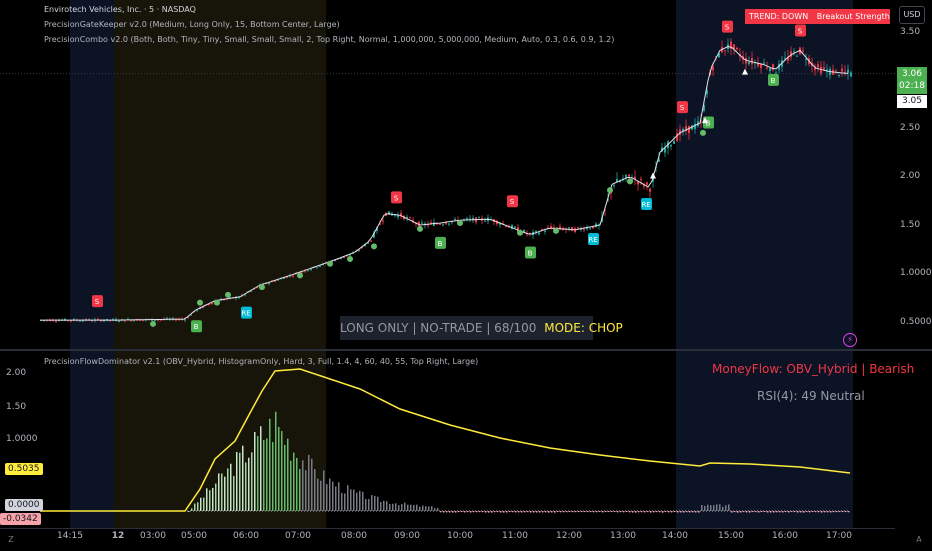 The image size is (932, 551). What do you see at coordinates (811, 396) in the screenshot?
I see `rsi-status: RSI(4): 49 Neutral` at bounding box center [811, 396].